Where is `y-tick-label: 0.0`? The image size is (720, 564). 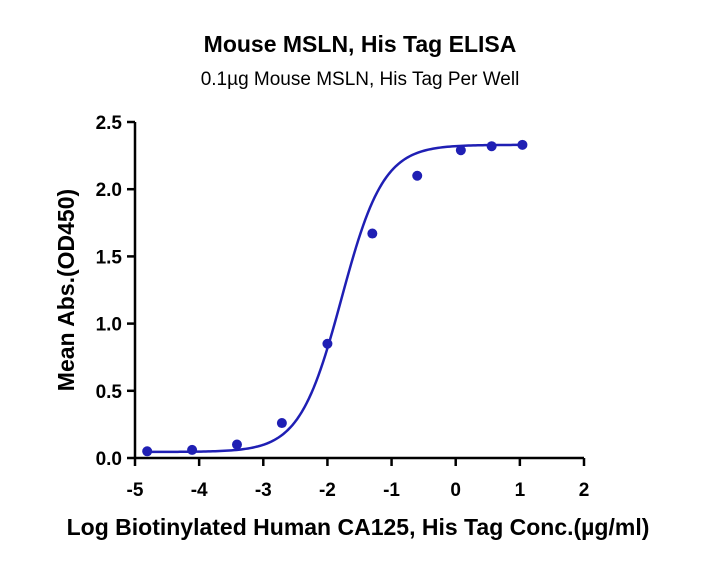 y-tick-label: 0.0 is located at coordinates (109, 459).